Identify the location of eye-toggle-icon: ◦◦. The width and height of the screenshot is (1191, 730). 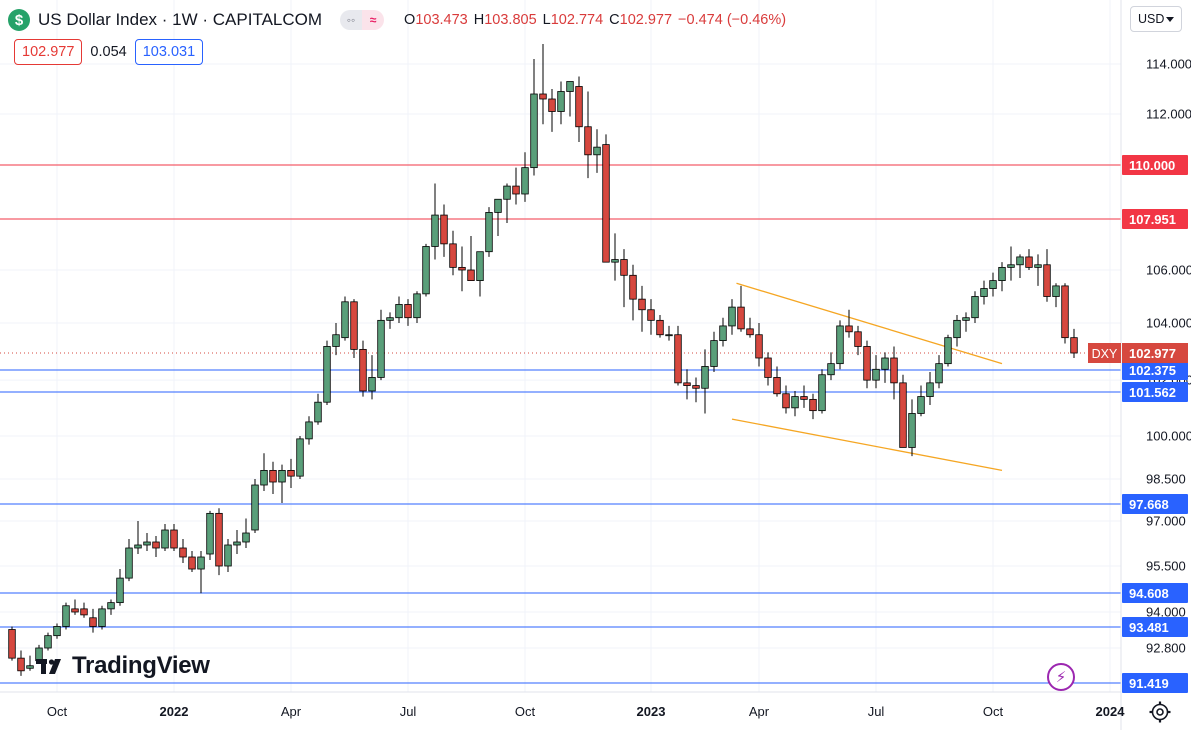
(351, 20).